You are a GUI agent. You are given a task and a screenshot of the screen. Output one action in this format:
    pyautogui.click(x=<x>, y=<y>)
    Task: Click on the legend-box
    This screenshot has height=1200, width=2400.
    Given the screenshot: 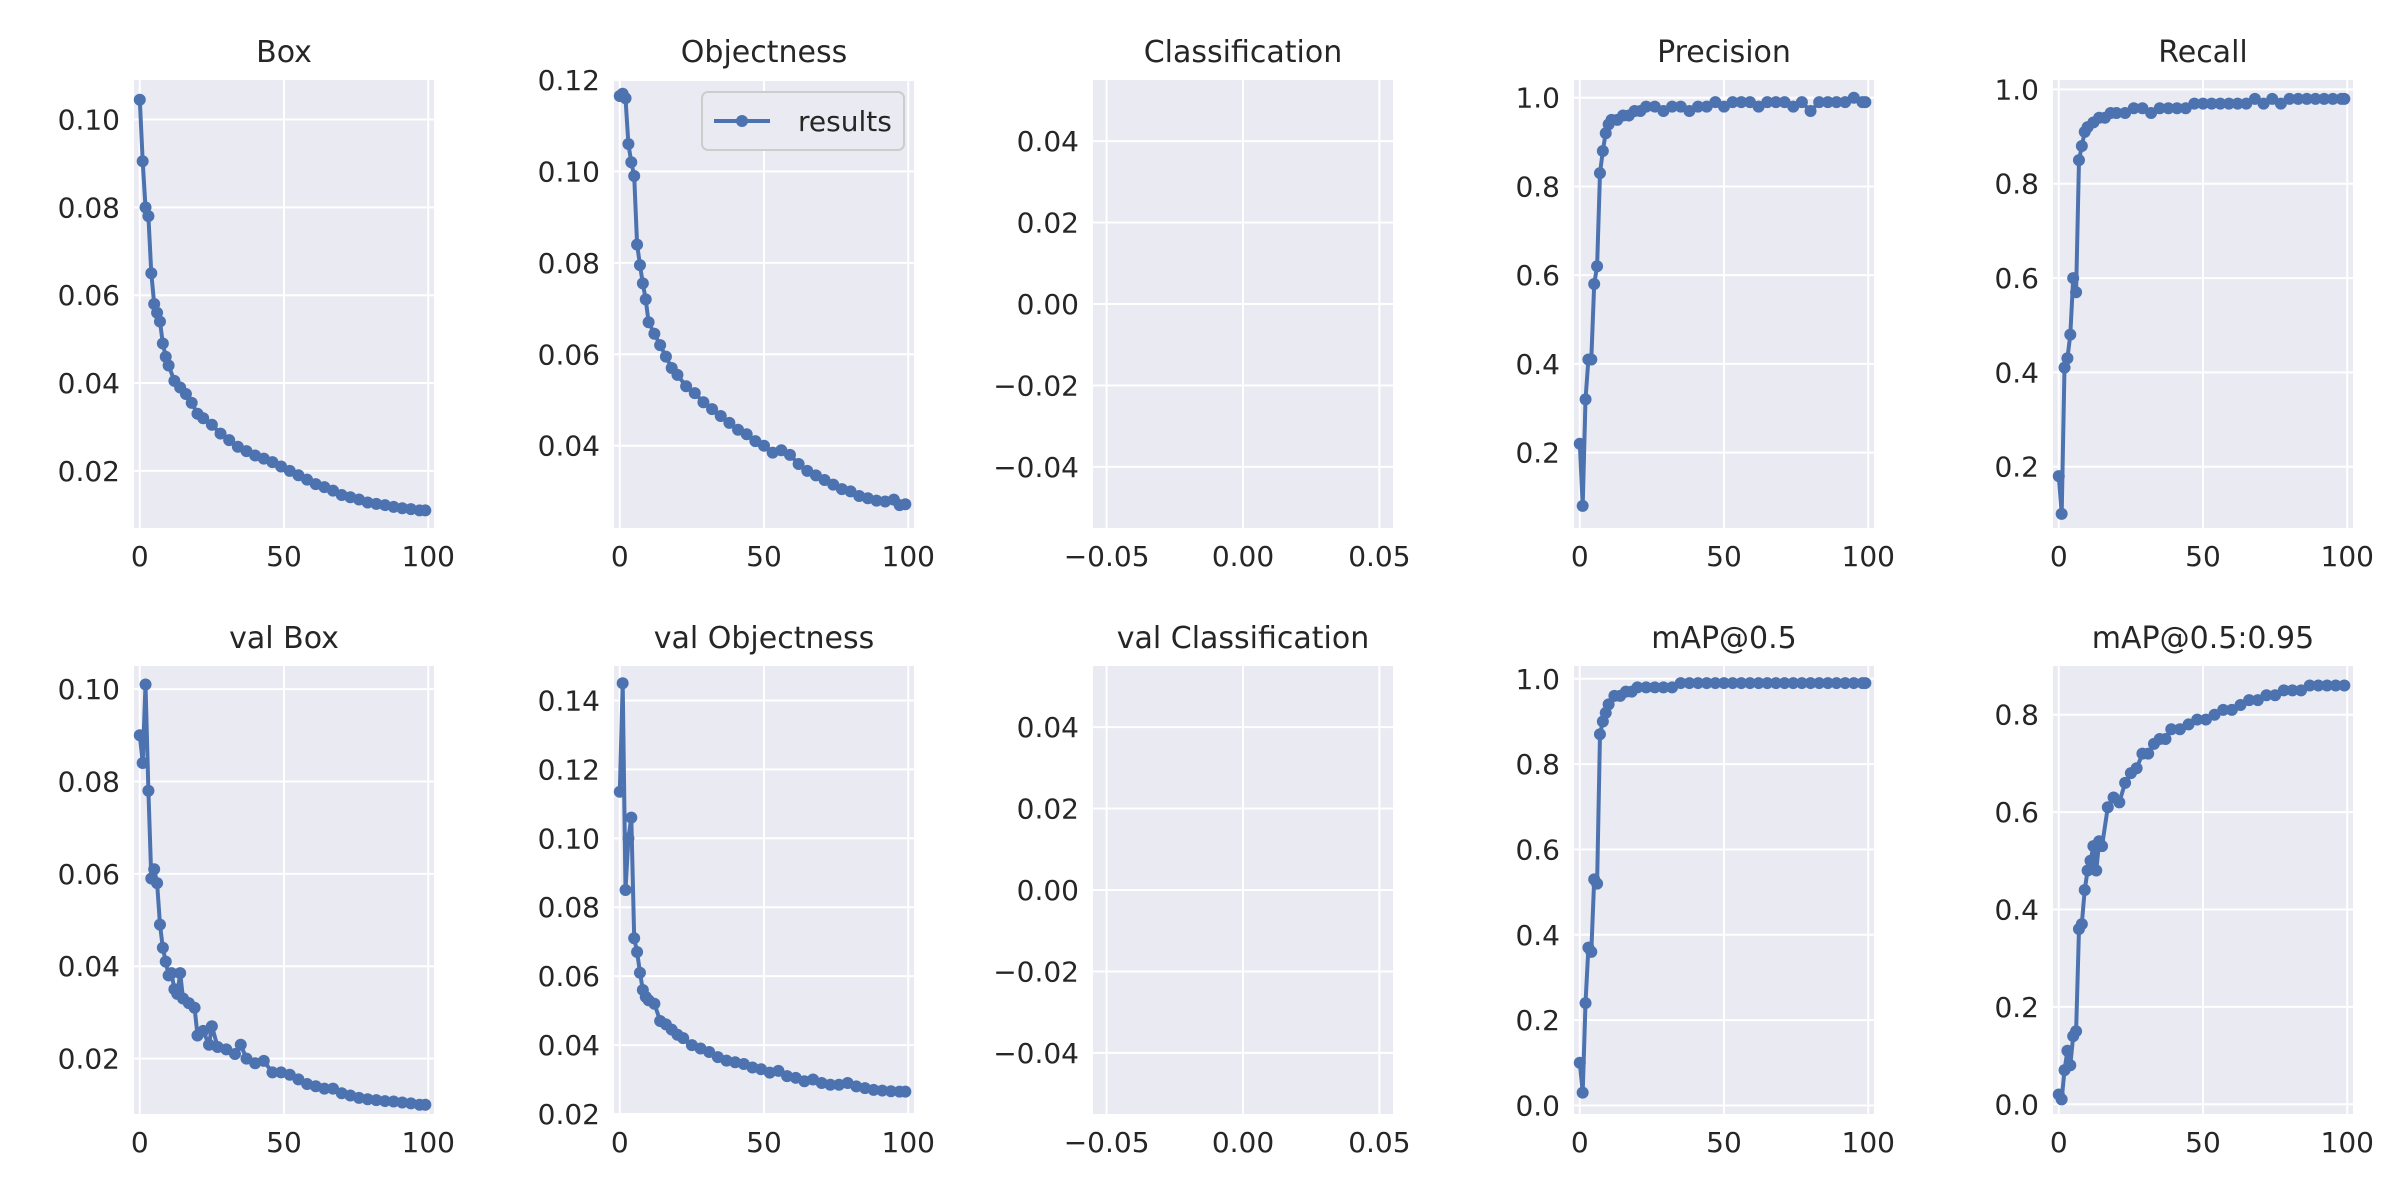 What is the action you would take?
    pyautogui.click(x=803, y=121)
    